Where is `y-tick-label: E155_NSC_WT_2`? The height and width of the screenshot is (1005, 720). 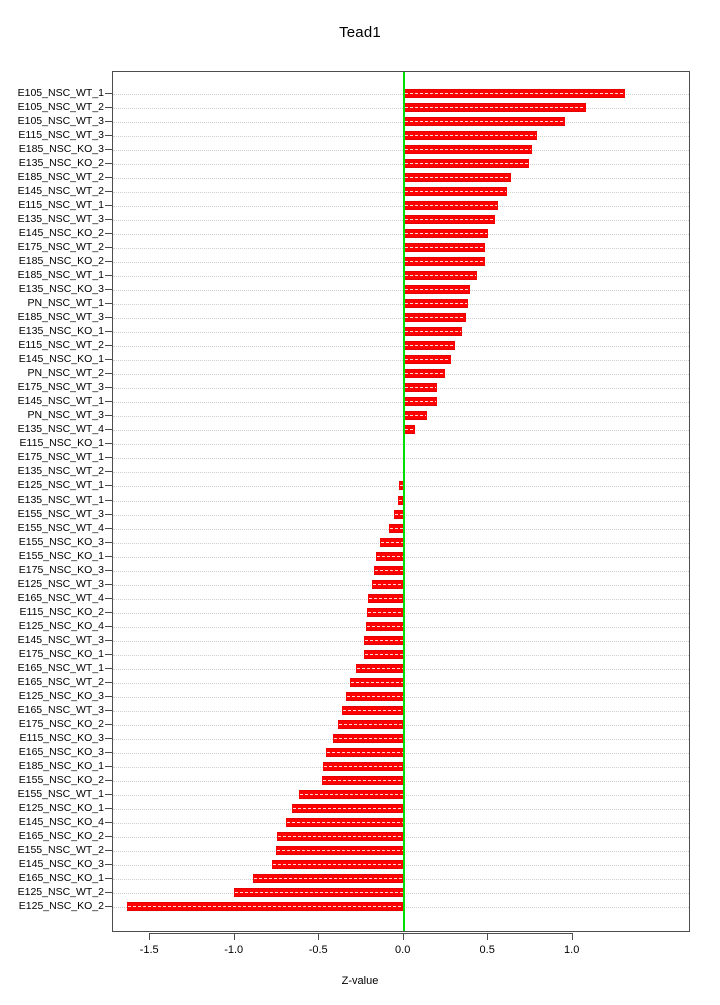 y-tick-label: E155_NSC_WT_2 is located at coordinates (60, 849).